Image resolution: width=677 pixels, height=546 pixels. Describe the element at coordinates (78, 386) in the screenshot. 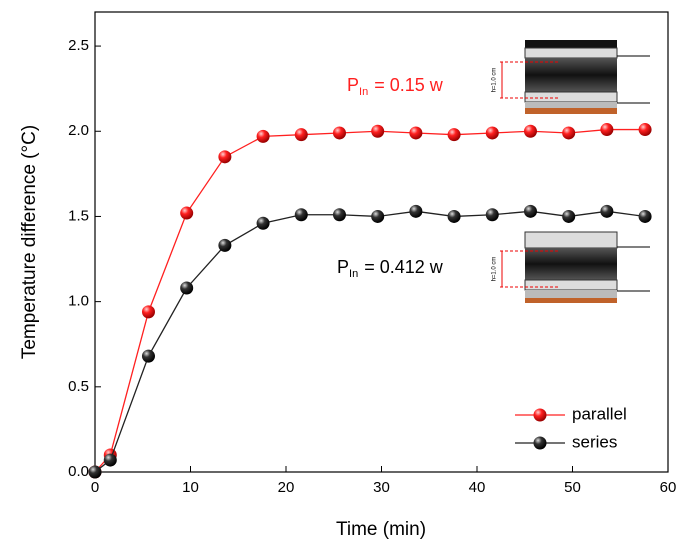

I see `y-tick-label: 0.5` at that location.